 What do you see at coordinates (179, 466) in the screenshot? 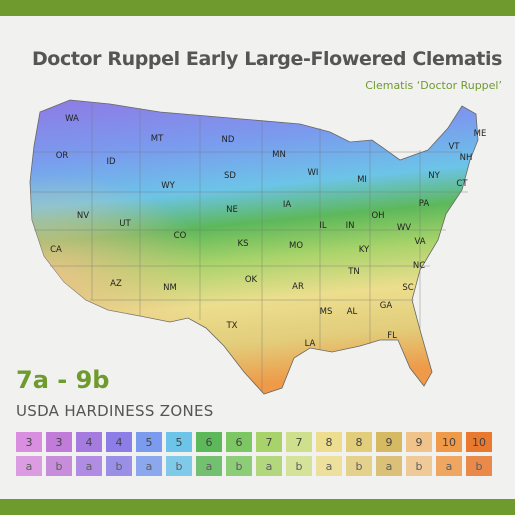
I see `legend-subzone-5b: b` at bounding box center [179, 466].